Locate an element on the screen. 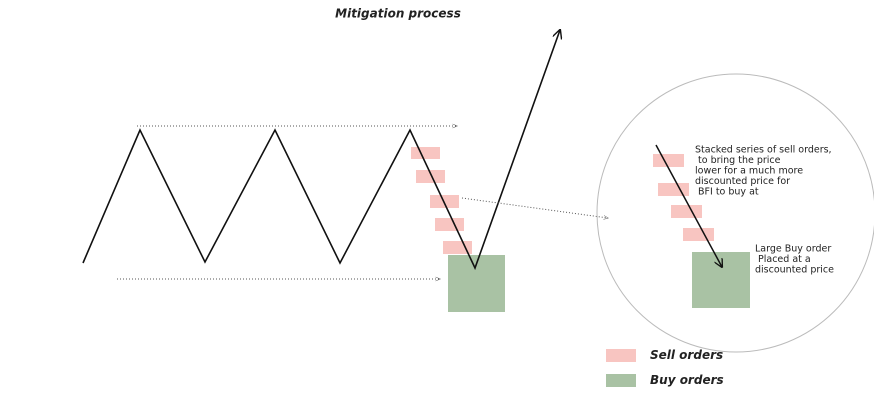  zoom-link is located at coordinates (534, 207).